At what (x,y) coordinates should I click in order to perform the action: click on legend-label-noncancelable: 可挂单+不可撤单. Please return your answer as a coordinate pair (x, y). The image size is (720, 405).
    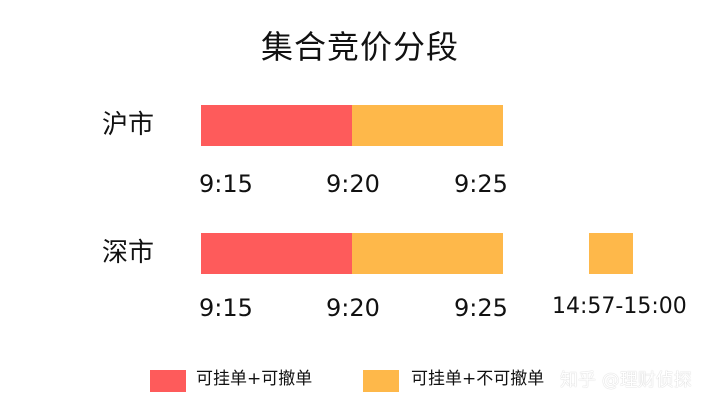
    Looking at the image, I should click on (478, 379).